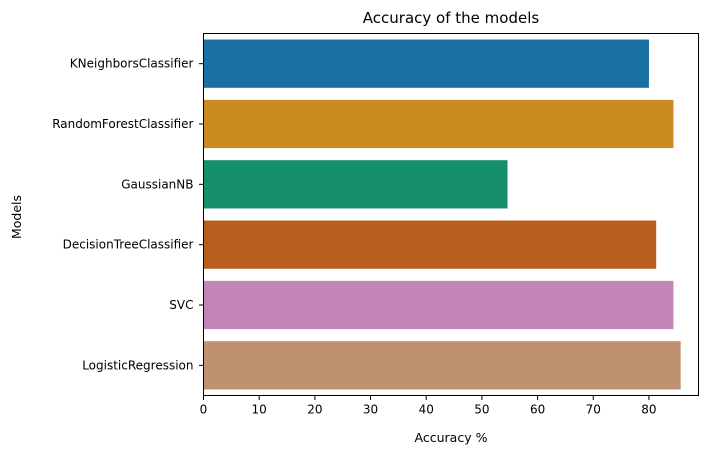 The height and width of the screenshot is (459, 709). What do you see at coordinates (648, 410) in the screenshot?
I see `x-tick-label: 80` at bounding box center [648, 410].